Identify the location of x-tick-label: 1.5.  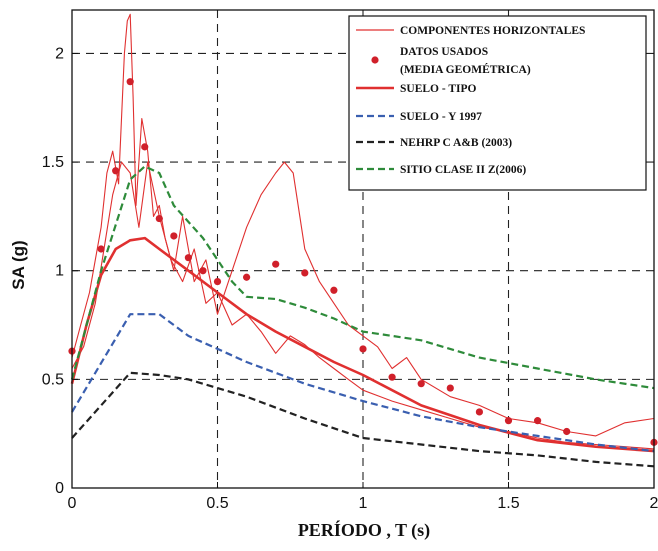
(508, 503).